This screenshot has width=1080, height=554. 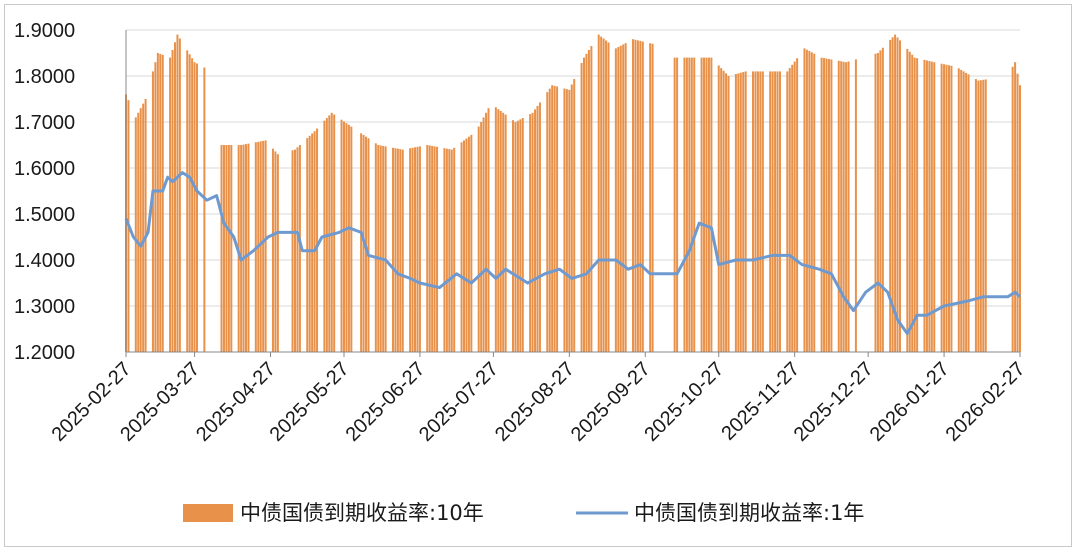 What do you see at coordinates (44, 307) in the screenshot?
I see `y-tick-label: 1.3000` at bounding box center [44, 307].